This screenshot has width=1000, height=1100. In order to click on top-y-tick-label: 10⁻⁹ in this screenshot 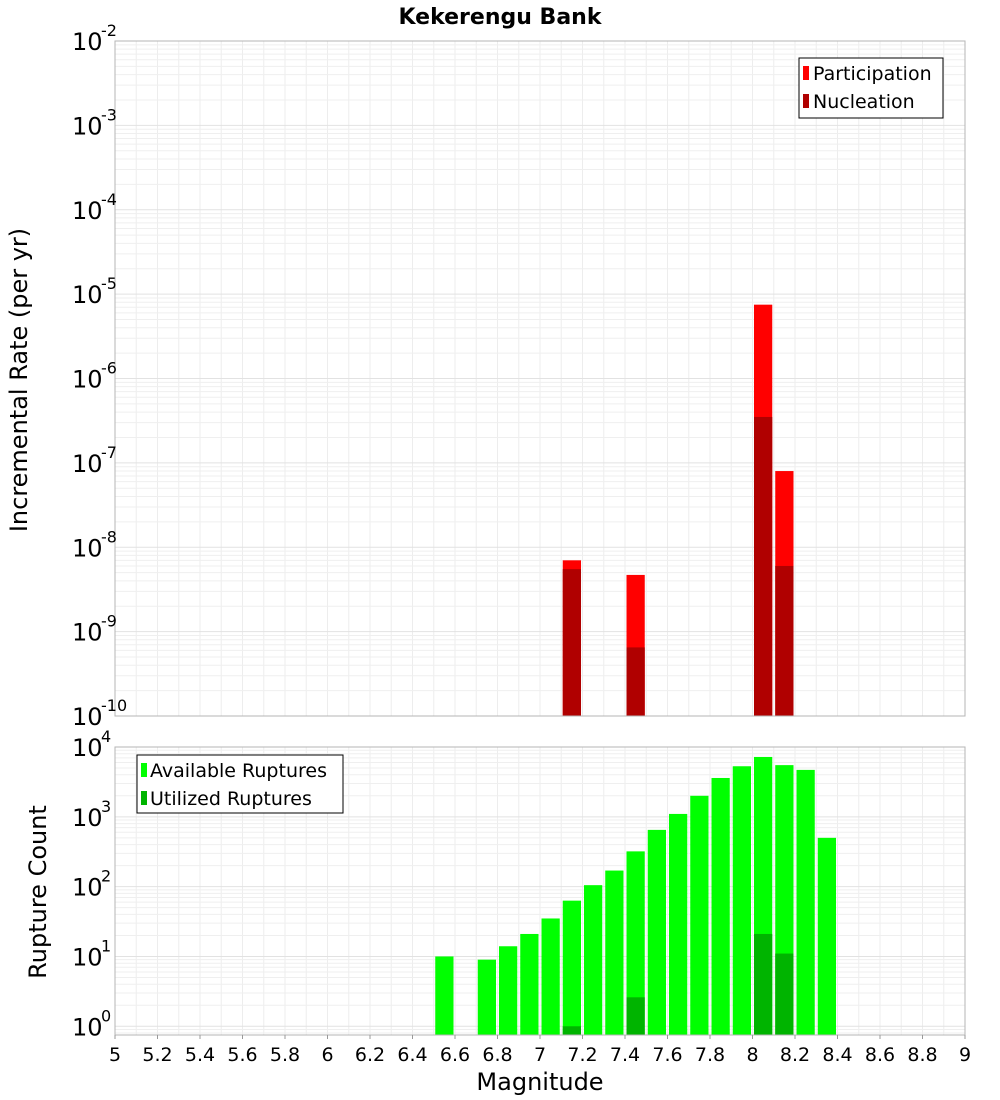, I will do `click(94, 629)`.